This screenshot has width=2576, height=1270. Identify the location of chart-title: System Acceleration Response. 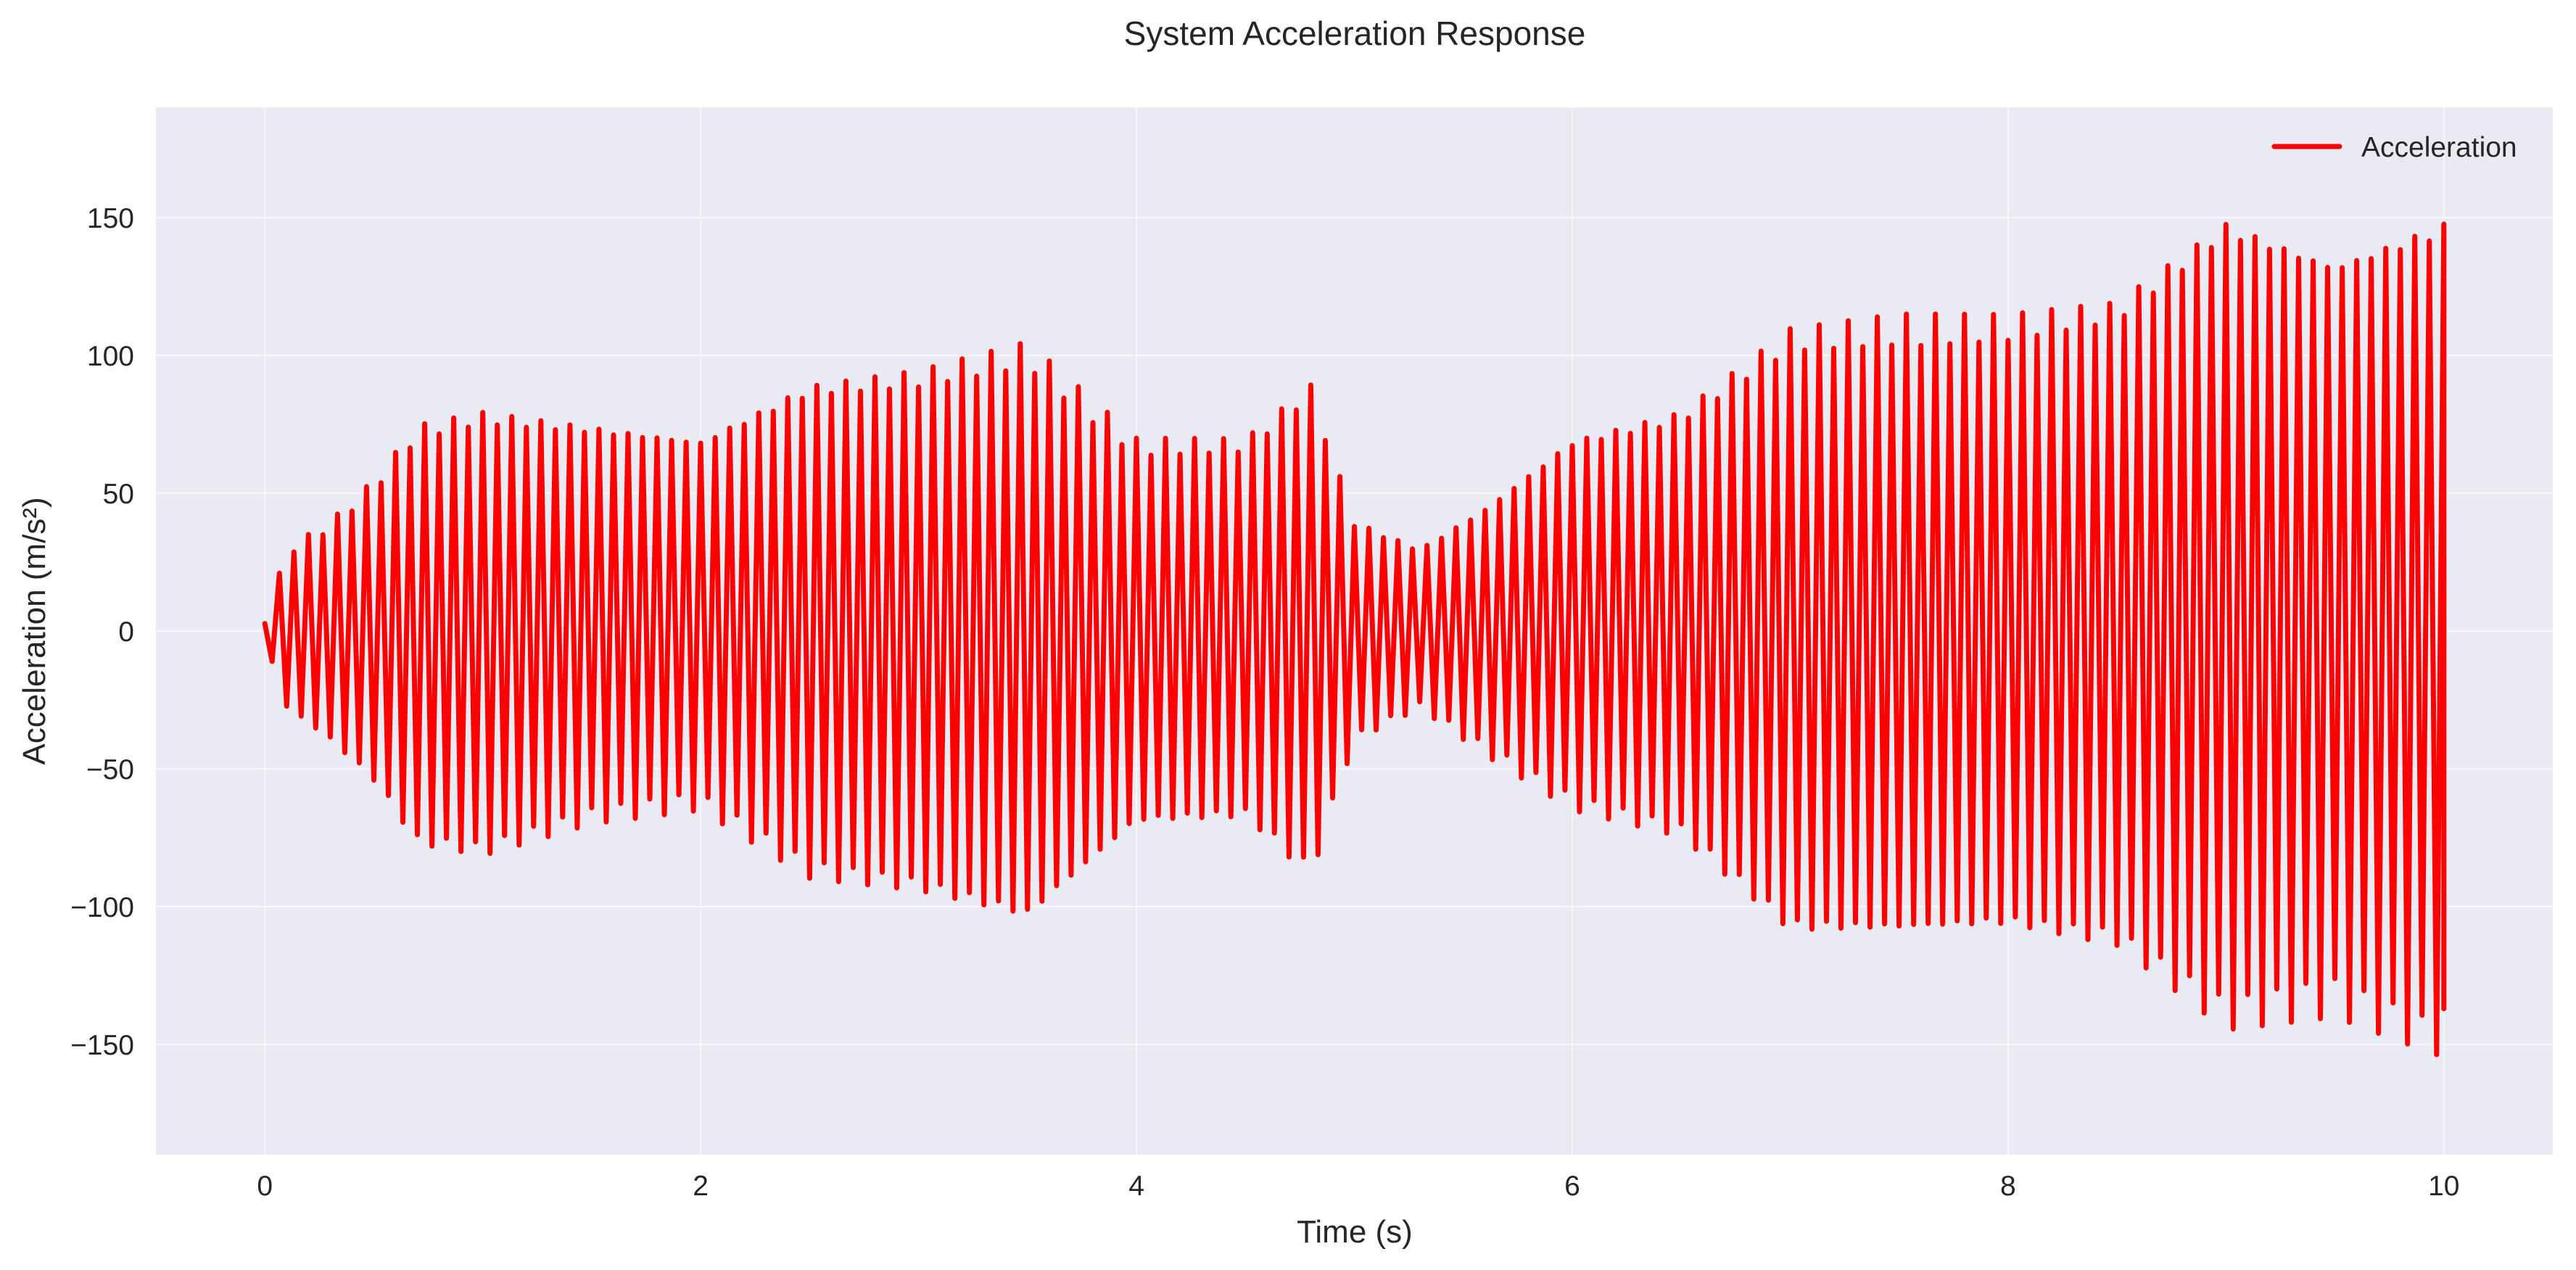
(1355, 33).